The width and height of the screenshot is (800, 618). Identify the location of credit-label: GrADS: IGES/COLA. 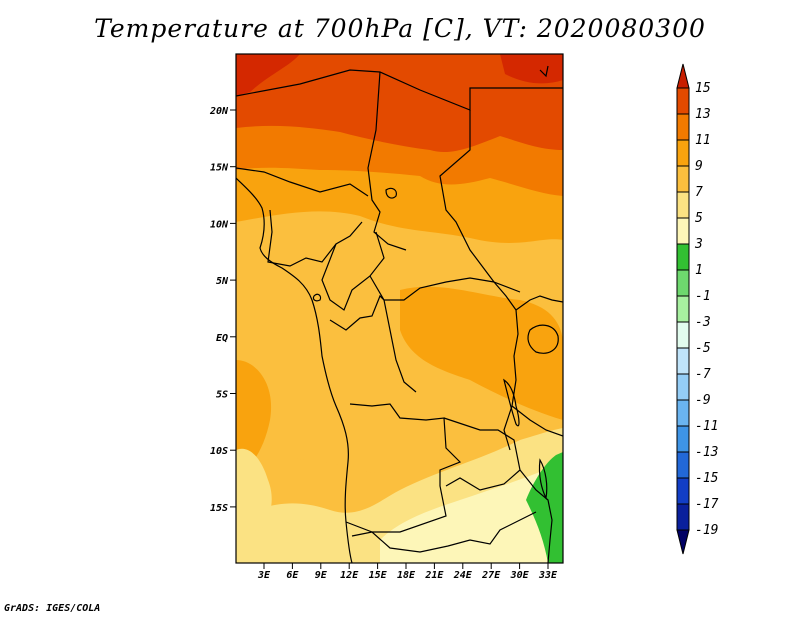
(52, 608).